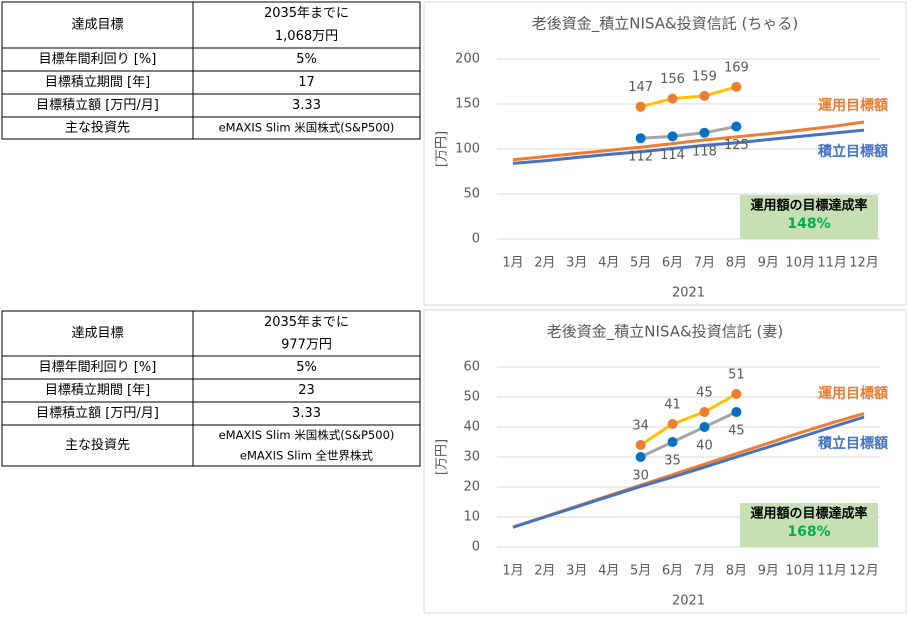 This screenshot has width=907, height=617. What do you see at coordinates (307, 455) in the screenshot?
I see `cell-text: eMAXIS Slim 全世界株式` at bounding box center [307, 455].